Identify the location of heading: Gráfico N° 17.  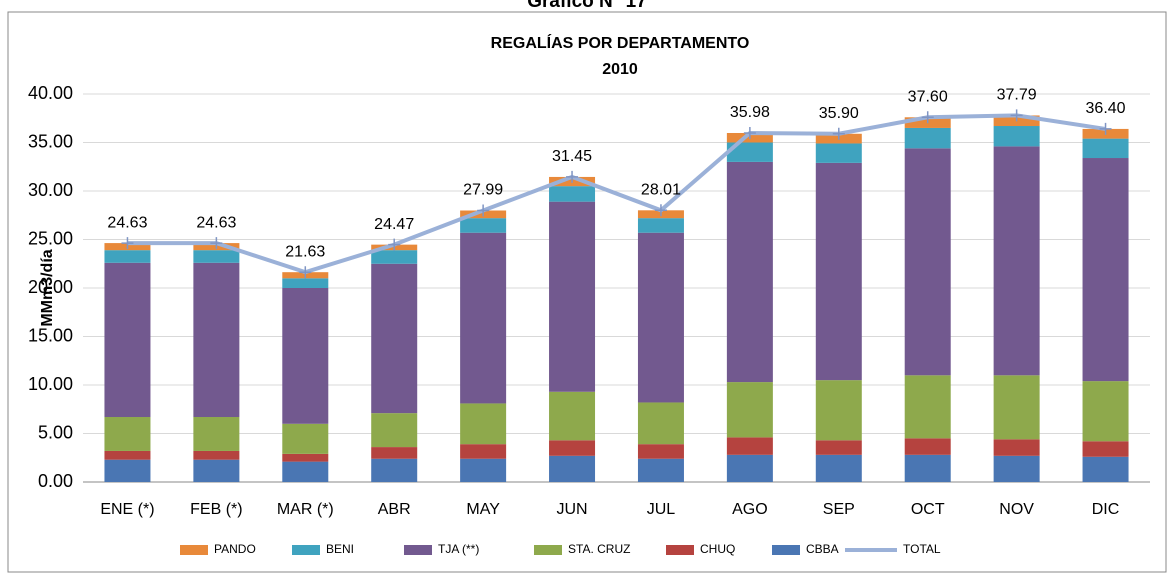
(587, 6).